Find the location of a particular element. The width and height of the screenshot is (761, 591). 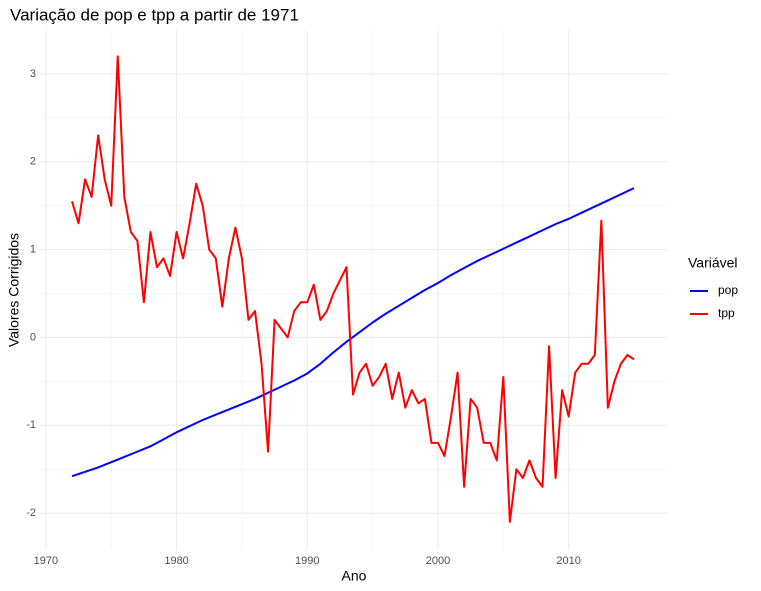

x-axis-label: Ano is located at coordinates (354, 576).